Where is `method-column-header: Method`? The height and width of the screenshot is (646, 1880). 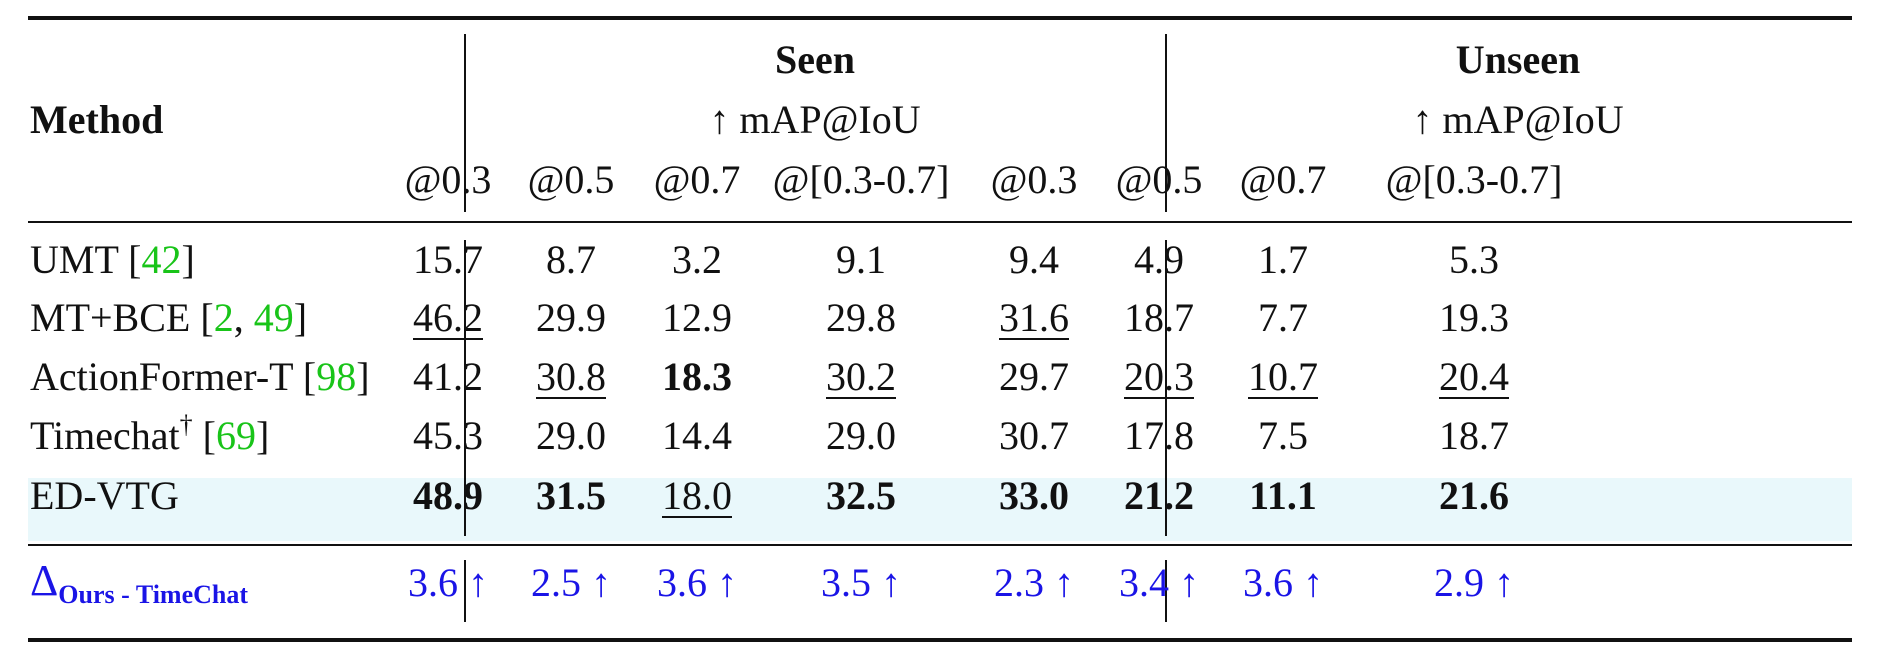
method-column-header: Method is located at coordinates (97, 119).